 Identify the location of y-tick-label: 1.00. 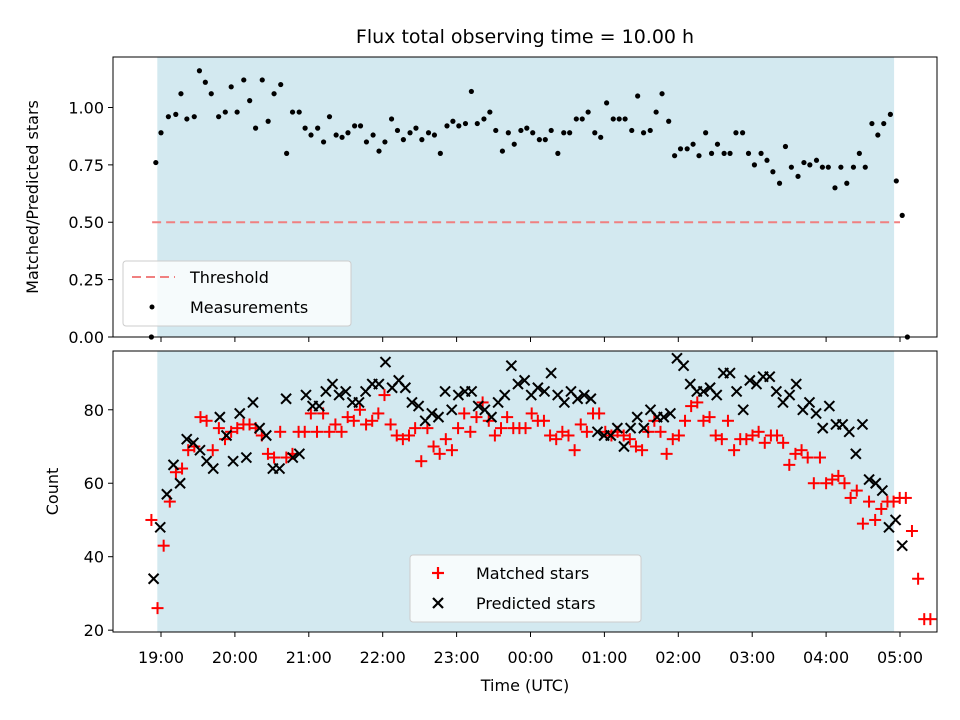
(86, 107).